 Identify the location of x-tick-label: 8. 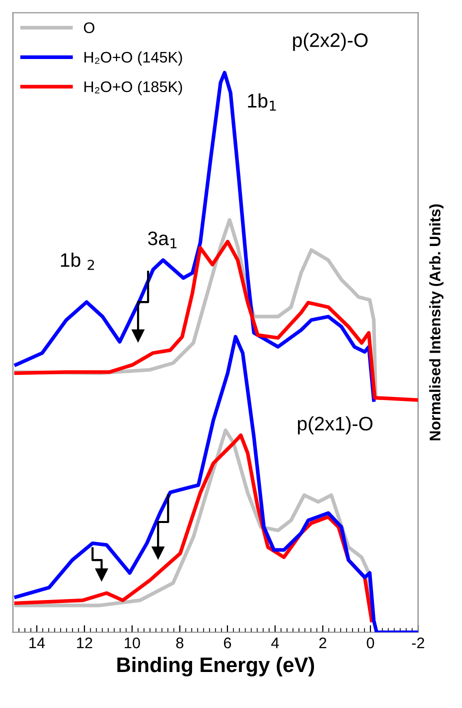
(180, 643).